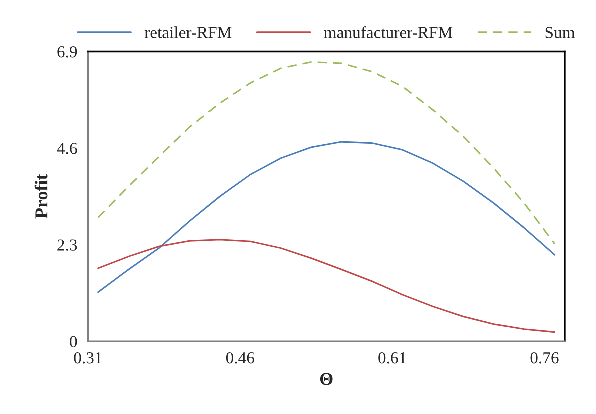  I want to click on legend-label: Sum, so click(561, 32).